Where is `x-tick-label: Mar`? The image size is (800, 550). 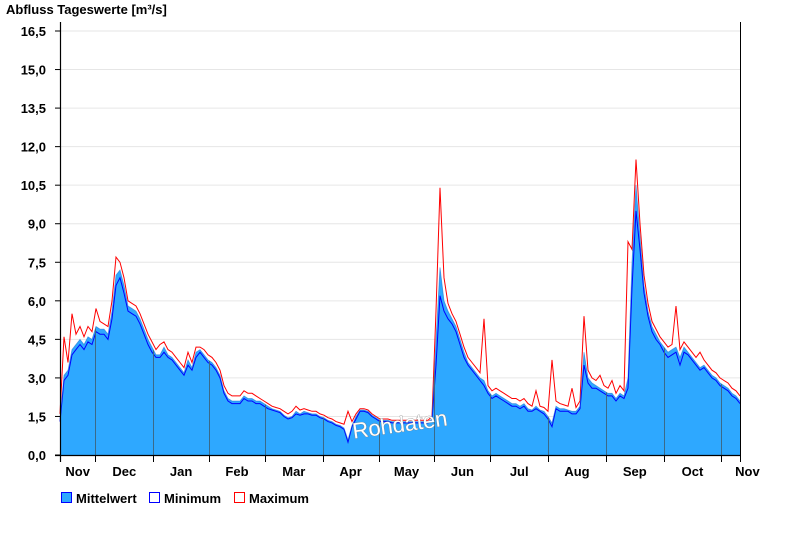
x-tick-label: Mar is located at coordinates (293, 471).